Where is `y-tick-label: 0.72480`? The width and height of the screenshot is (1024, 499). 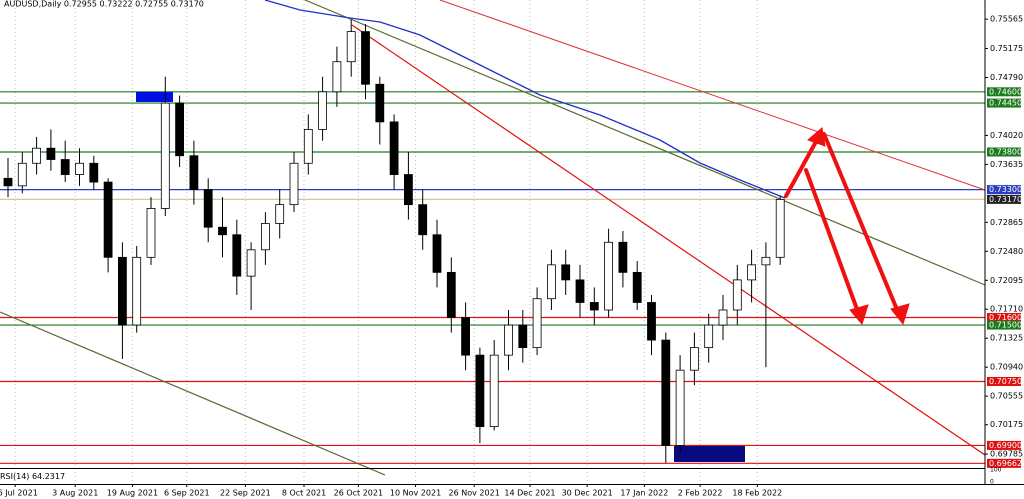
y-tick-label: 0.72480 is located at coordinates (1006, 251).